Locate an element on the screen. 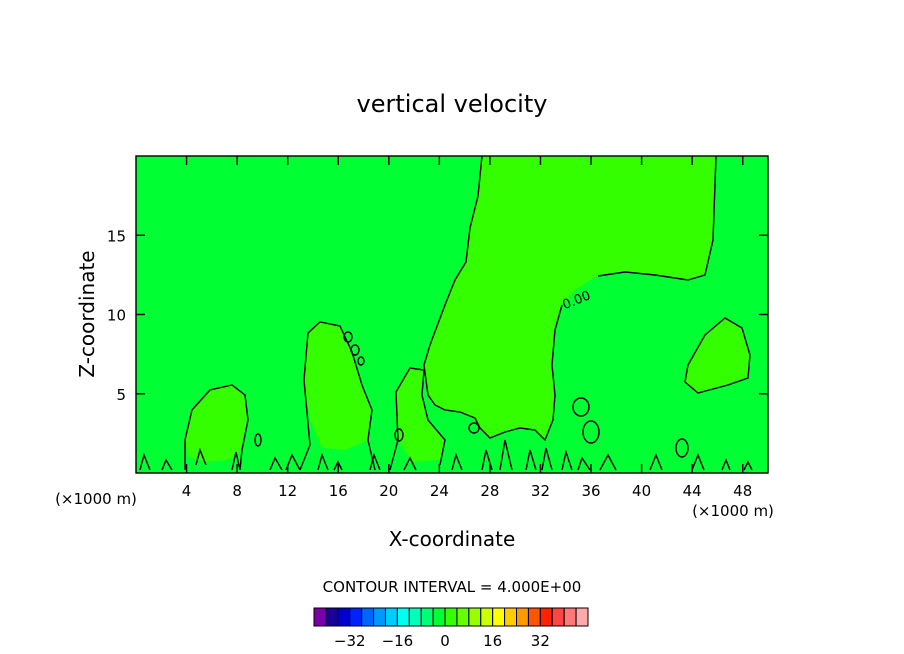  x-tick-label: 16 is located at coordinates (338, 491).